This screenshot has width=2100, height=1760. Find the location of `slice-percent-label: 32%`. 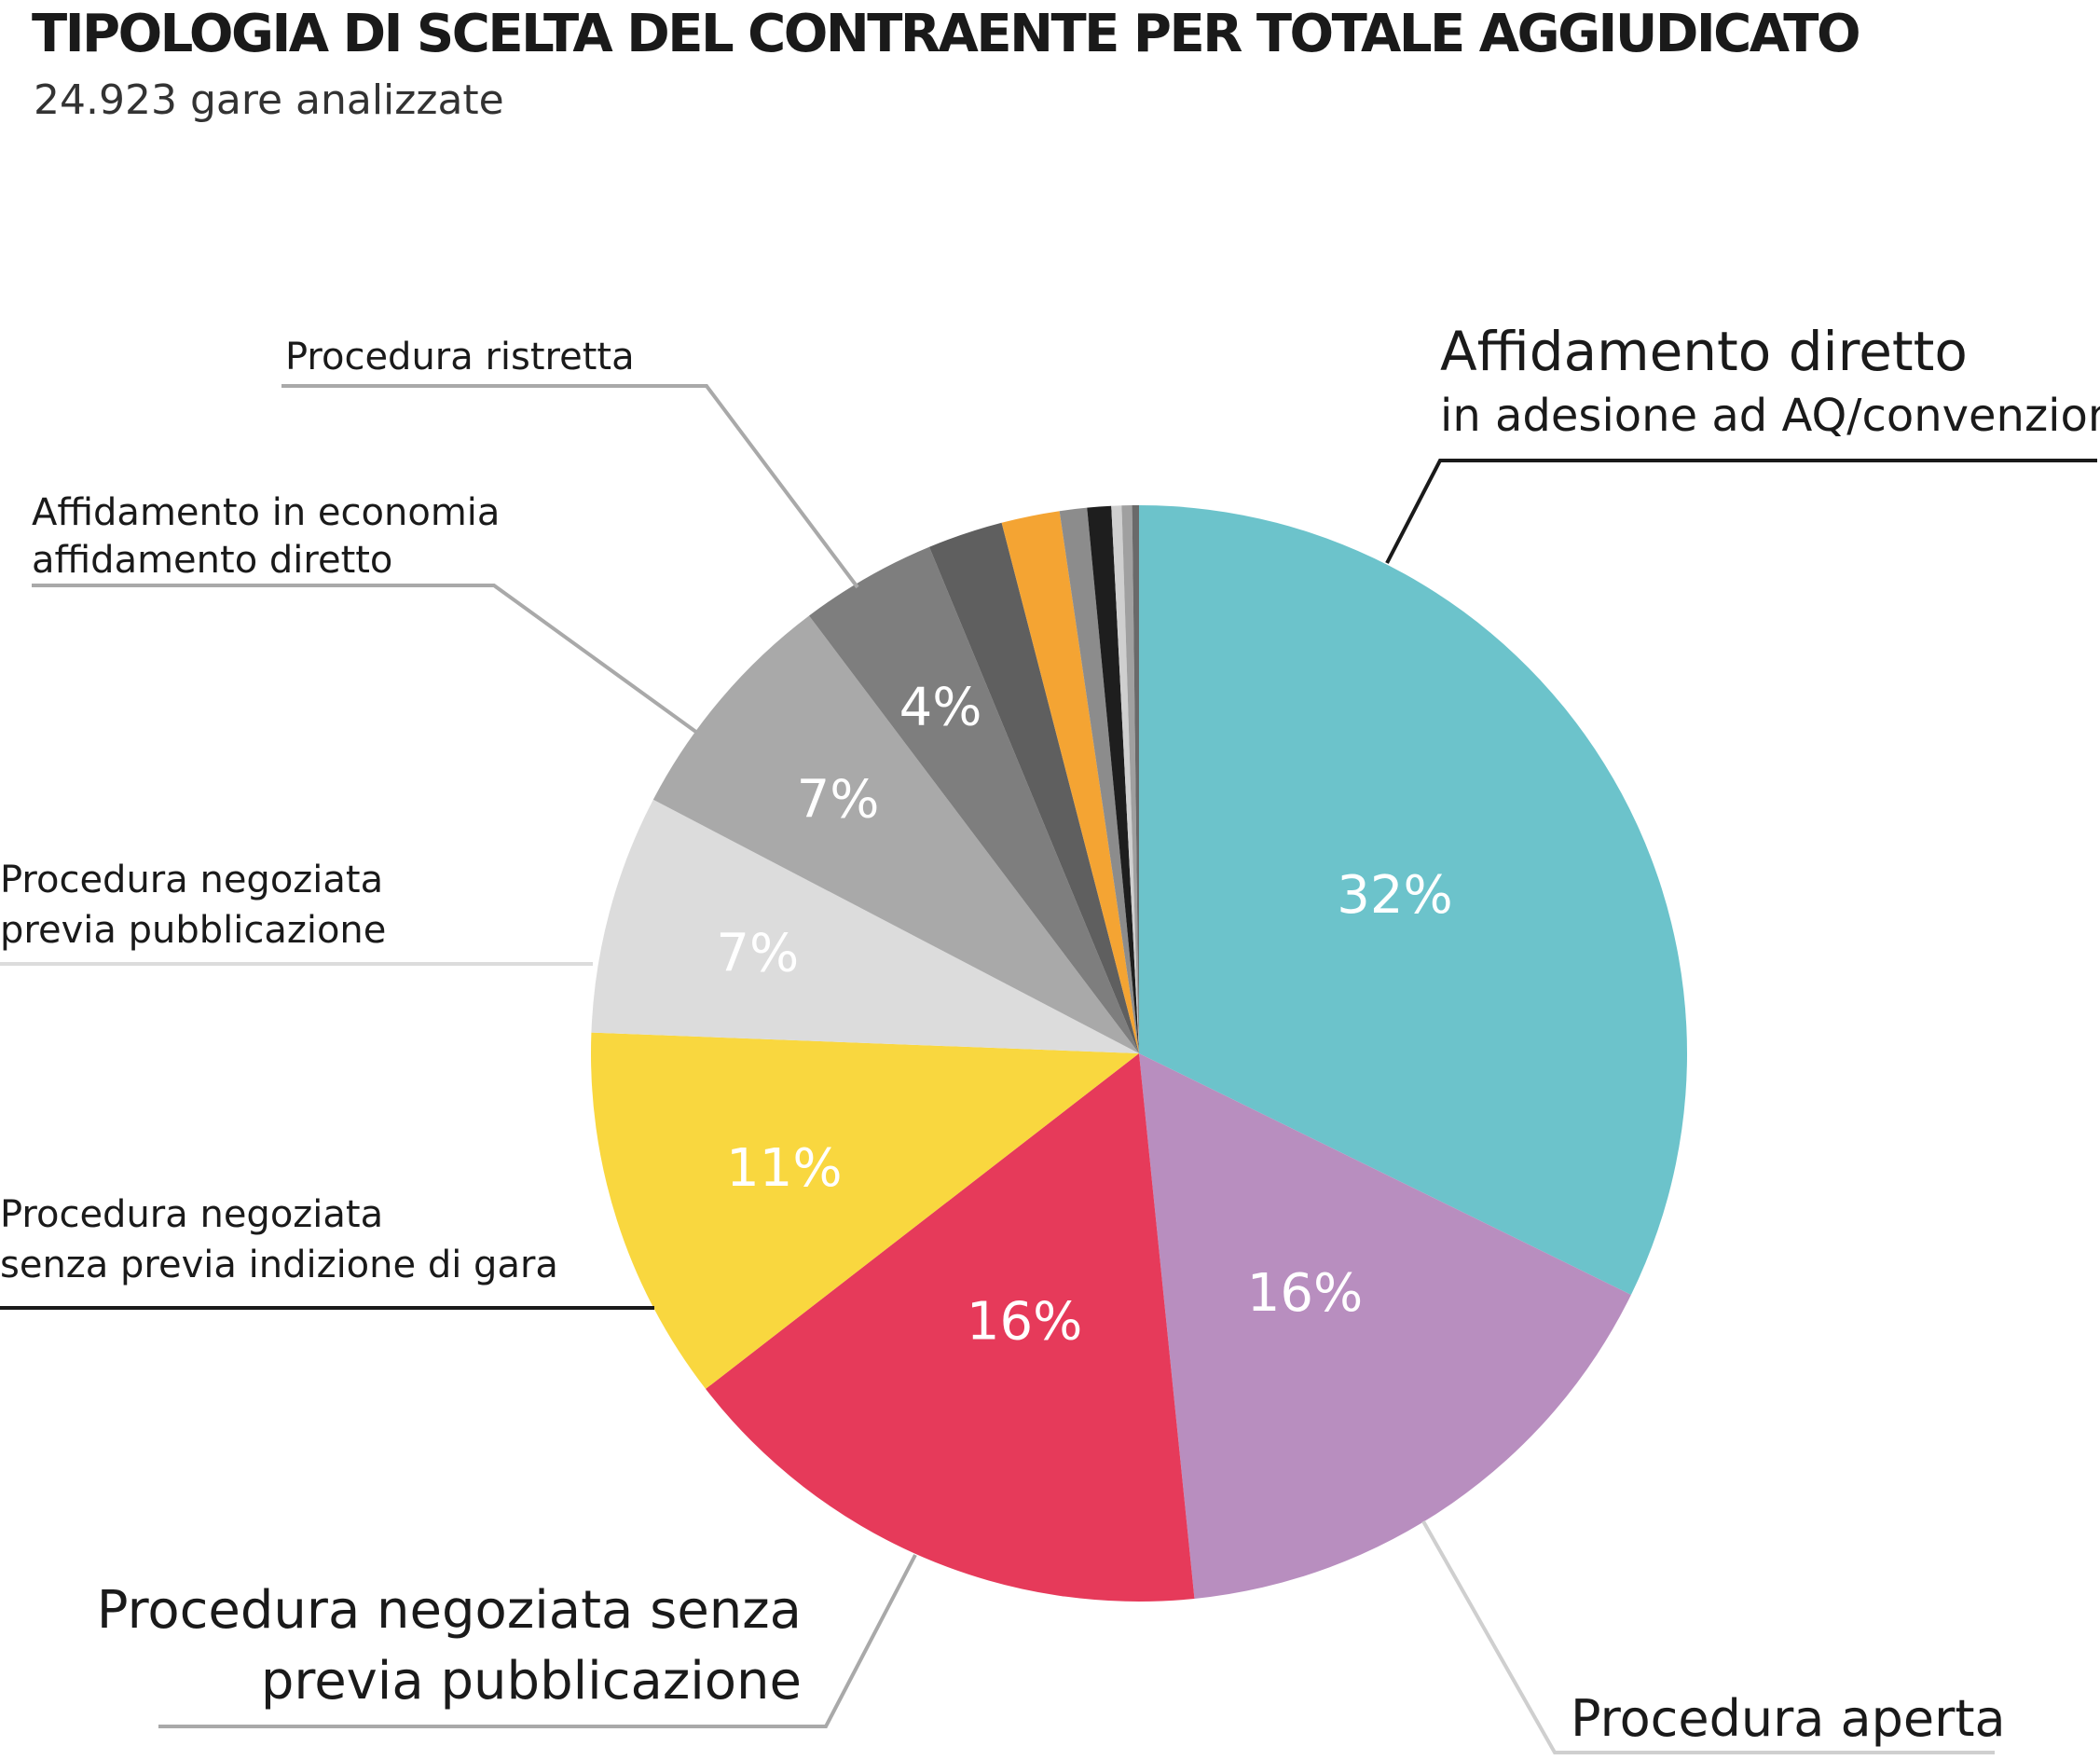

slice-percent-label: 32% is located at coordinates (1394, 895).